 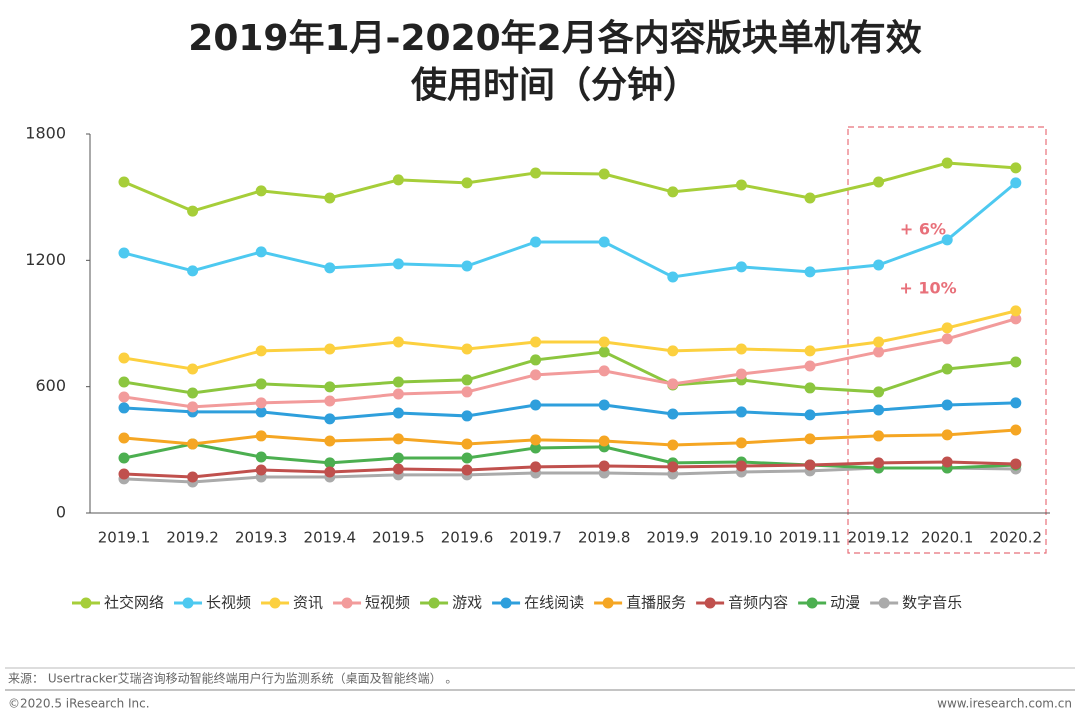 What do you see at coordinates (673, 538) in the screenshot?
I see `x-tick-label: 2019.9` at bounding box center [673, 538].